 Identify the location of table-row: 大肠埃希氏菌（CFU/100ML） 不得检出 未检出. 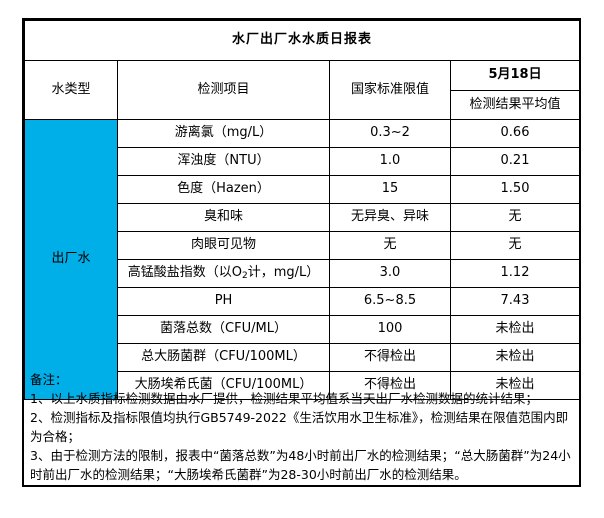
(303, 385).